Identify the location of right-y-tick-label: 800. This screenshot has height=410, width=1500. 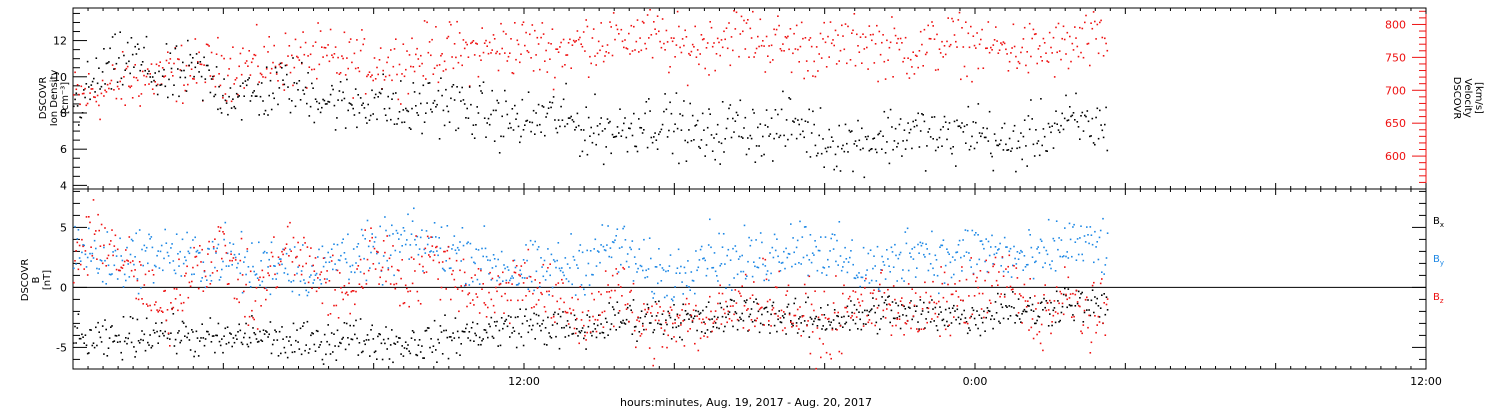
(1395, 24).